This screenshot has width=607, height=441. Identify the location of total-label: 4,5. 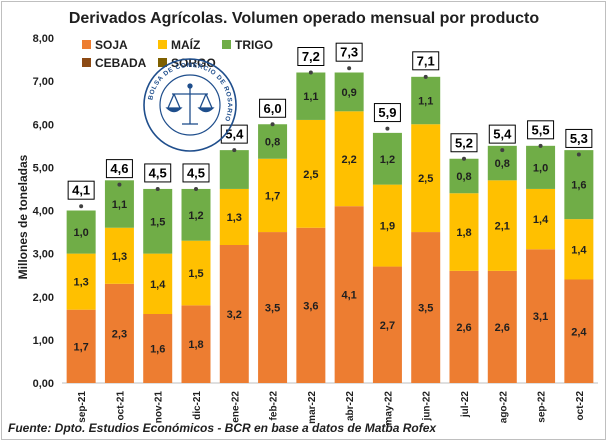
(196, 172).